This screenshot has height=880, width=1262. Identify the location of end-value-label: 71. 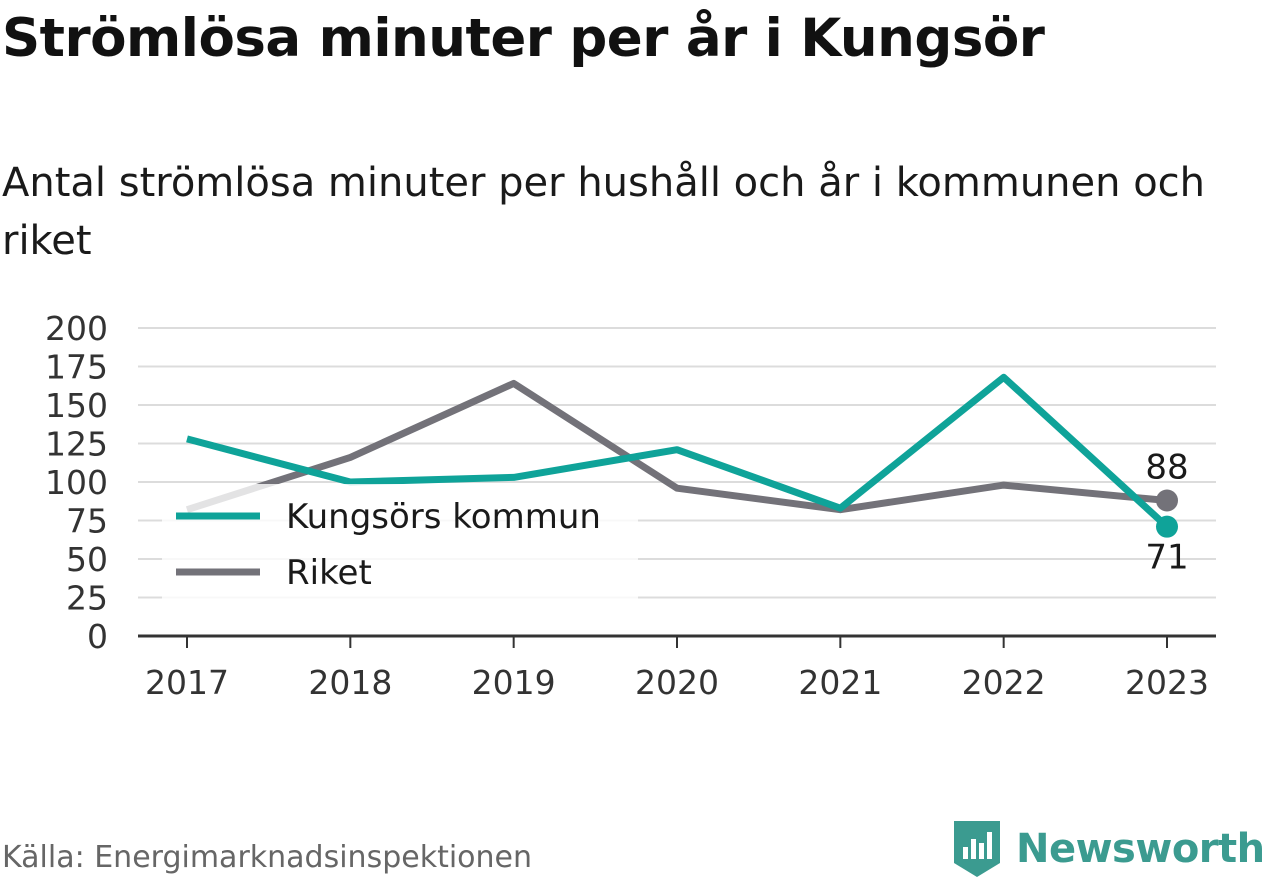
(1166, 558).